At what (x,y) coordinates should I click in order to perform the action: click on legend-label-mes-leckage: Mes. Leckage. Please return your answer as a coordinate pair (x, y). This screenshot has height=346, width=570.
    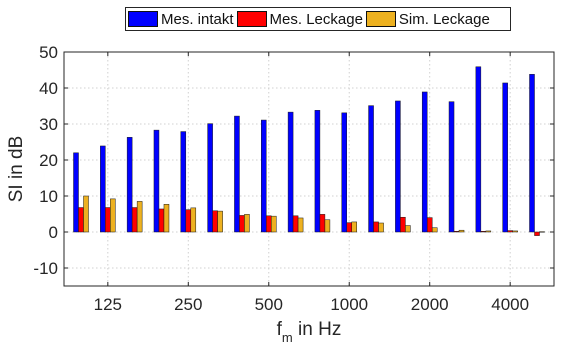
    Looking at the image, I should click on (316, 19).